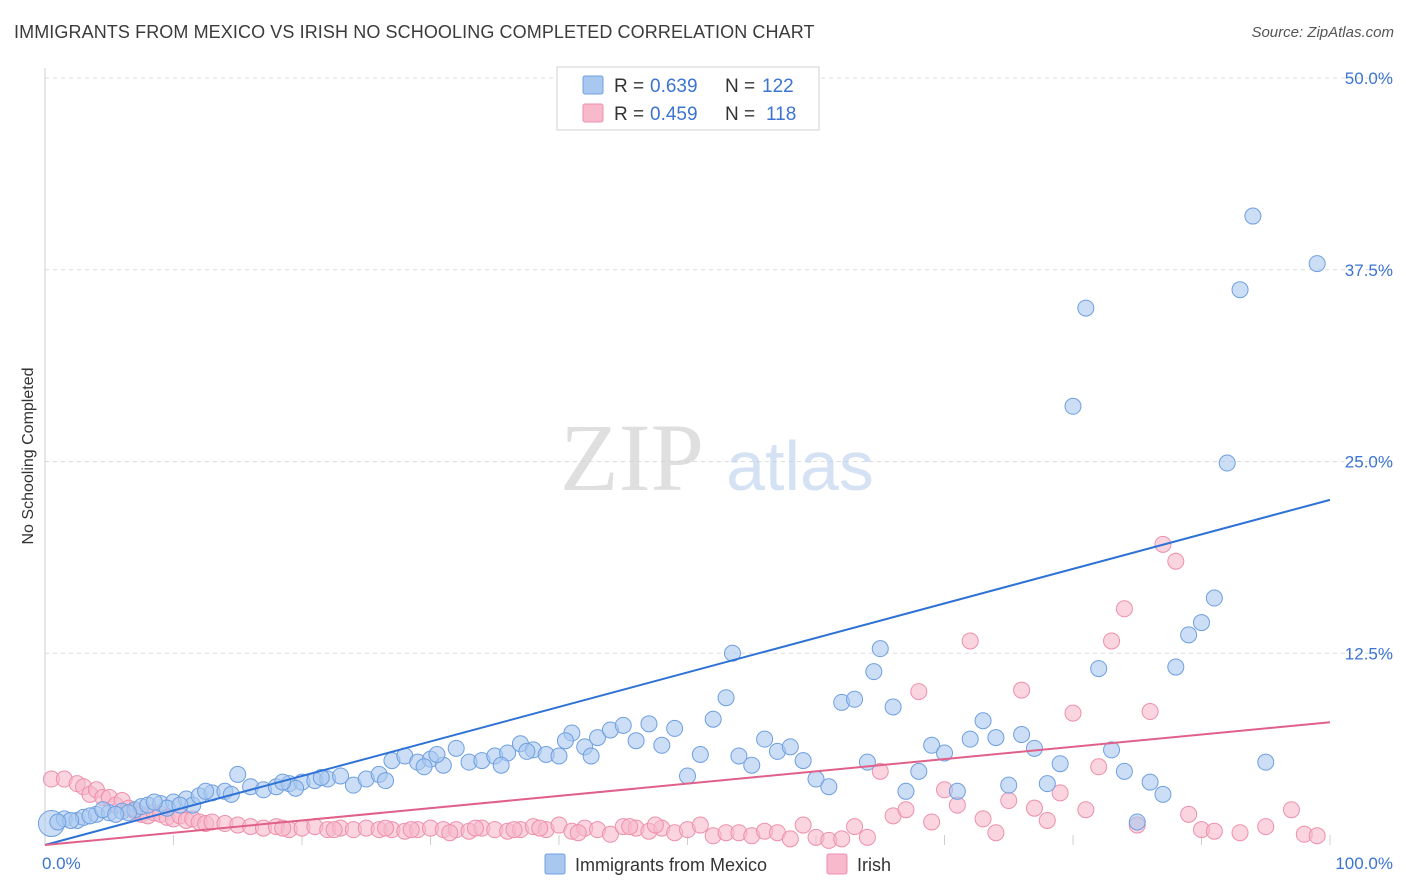 The height and width of the screenshot is (892, 1406). I want to click on series-swatch-mexico, so click(555, 864).